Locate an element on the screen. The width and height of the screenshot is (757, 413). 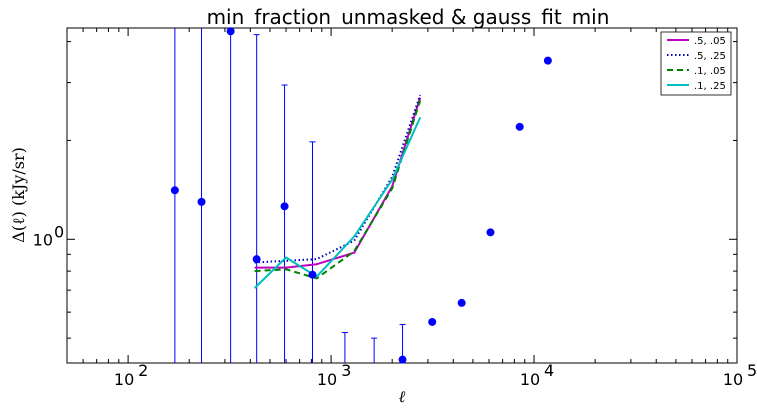
legend: .5, .05 .5, .25 .1, .05 .1, .25 is located at coordinates (696, 63).